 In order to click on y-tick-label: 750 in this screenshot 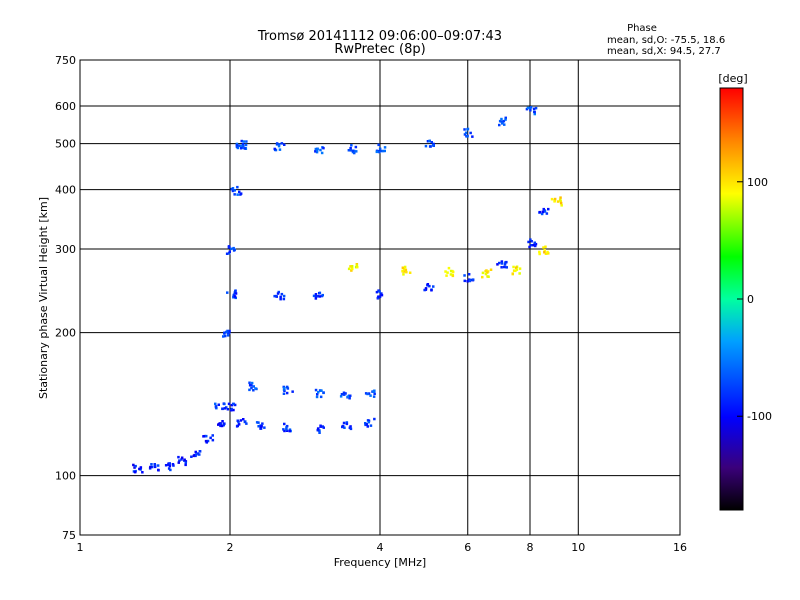, I will do `click(65, 60)`.